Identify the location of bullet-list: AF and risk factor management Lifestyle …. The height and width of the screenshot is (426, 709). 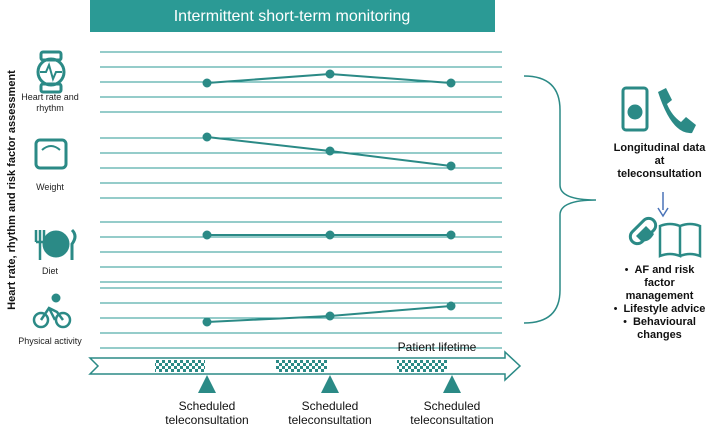
(659, 303).